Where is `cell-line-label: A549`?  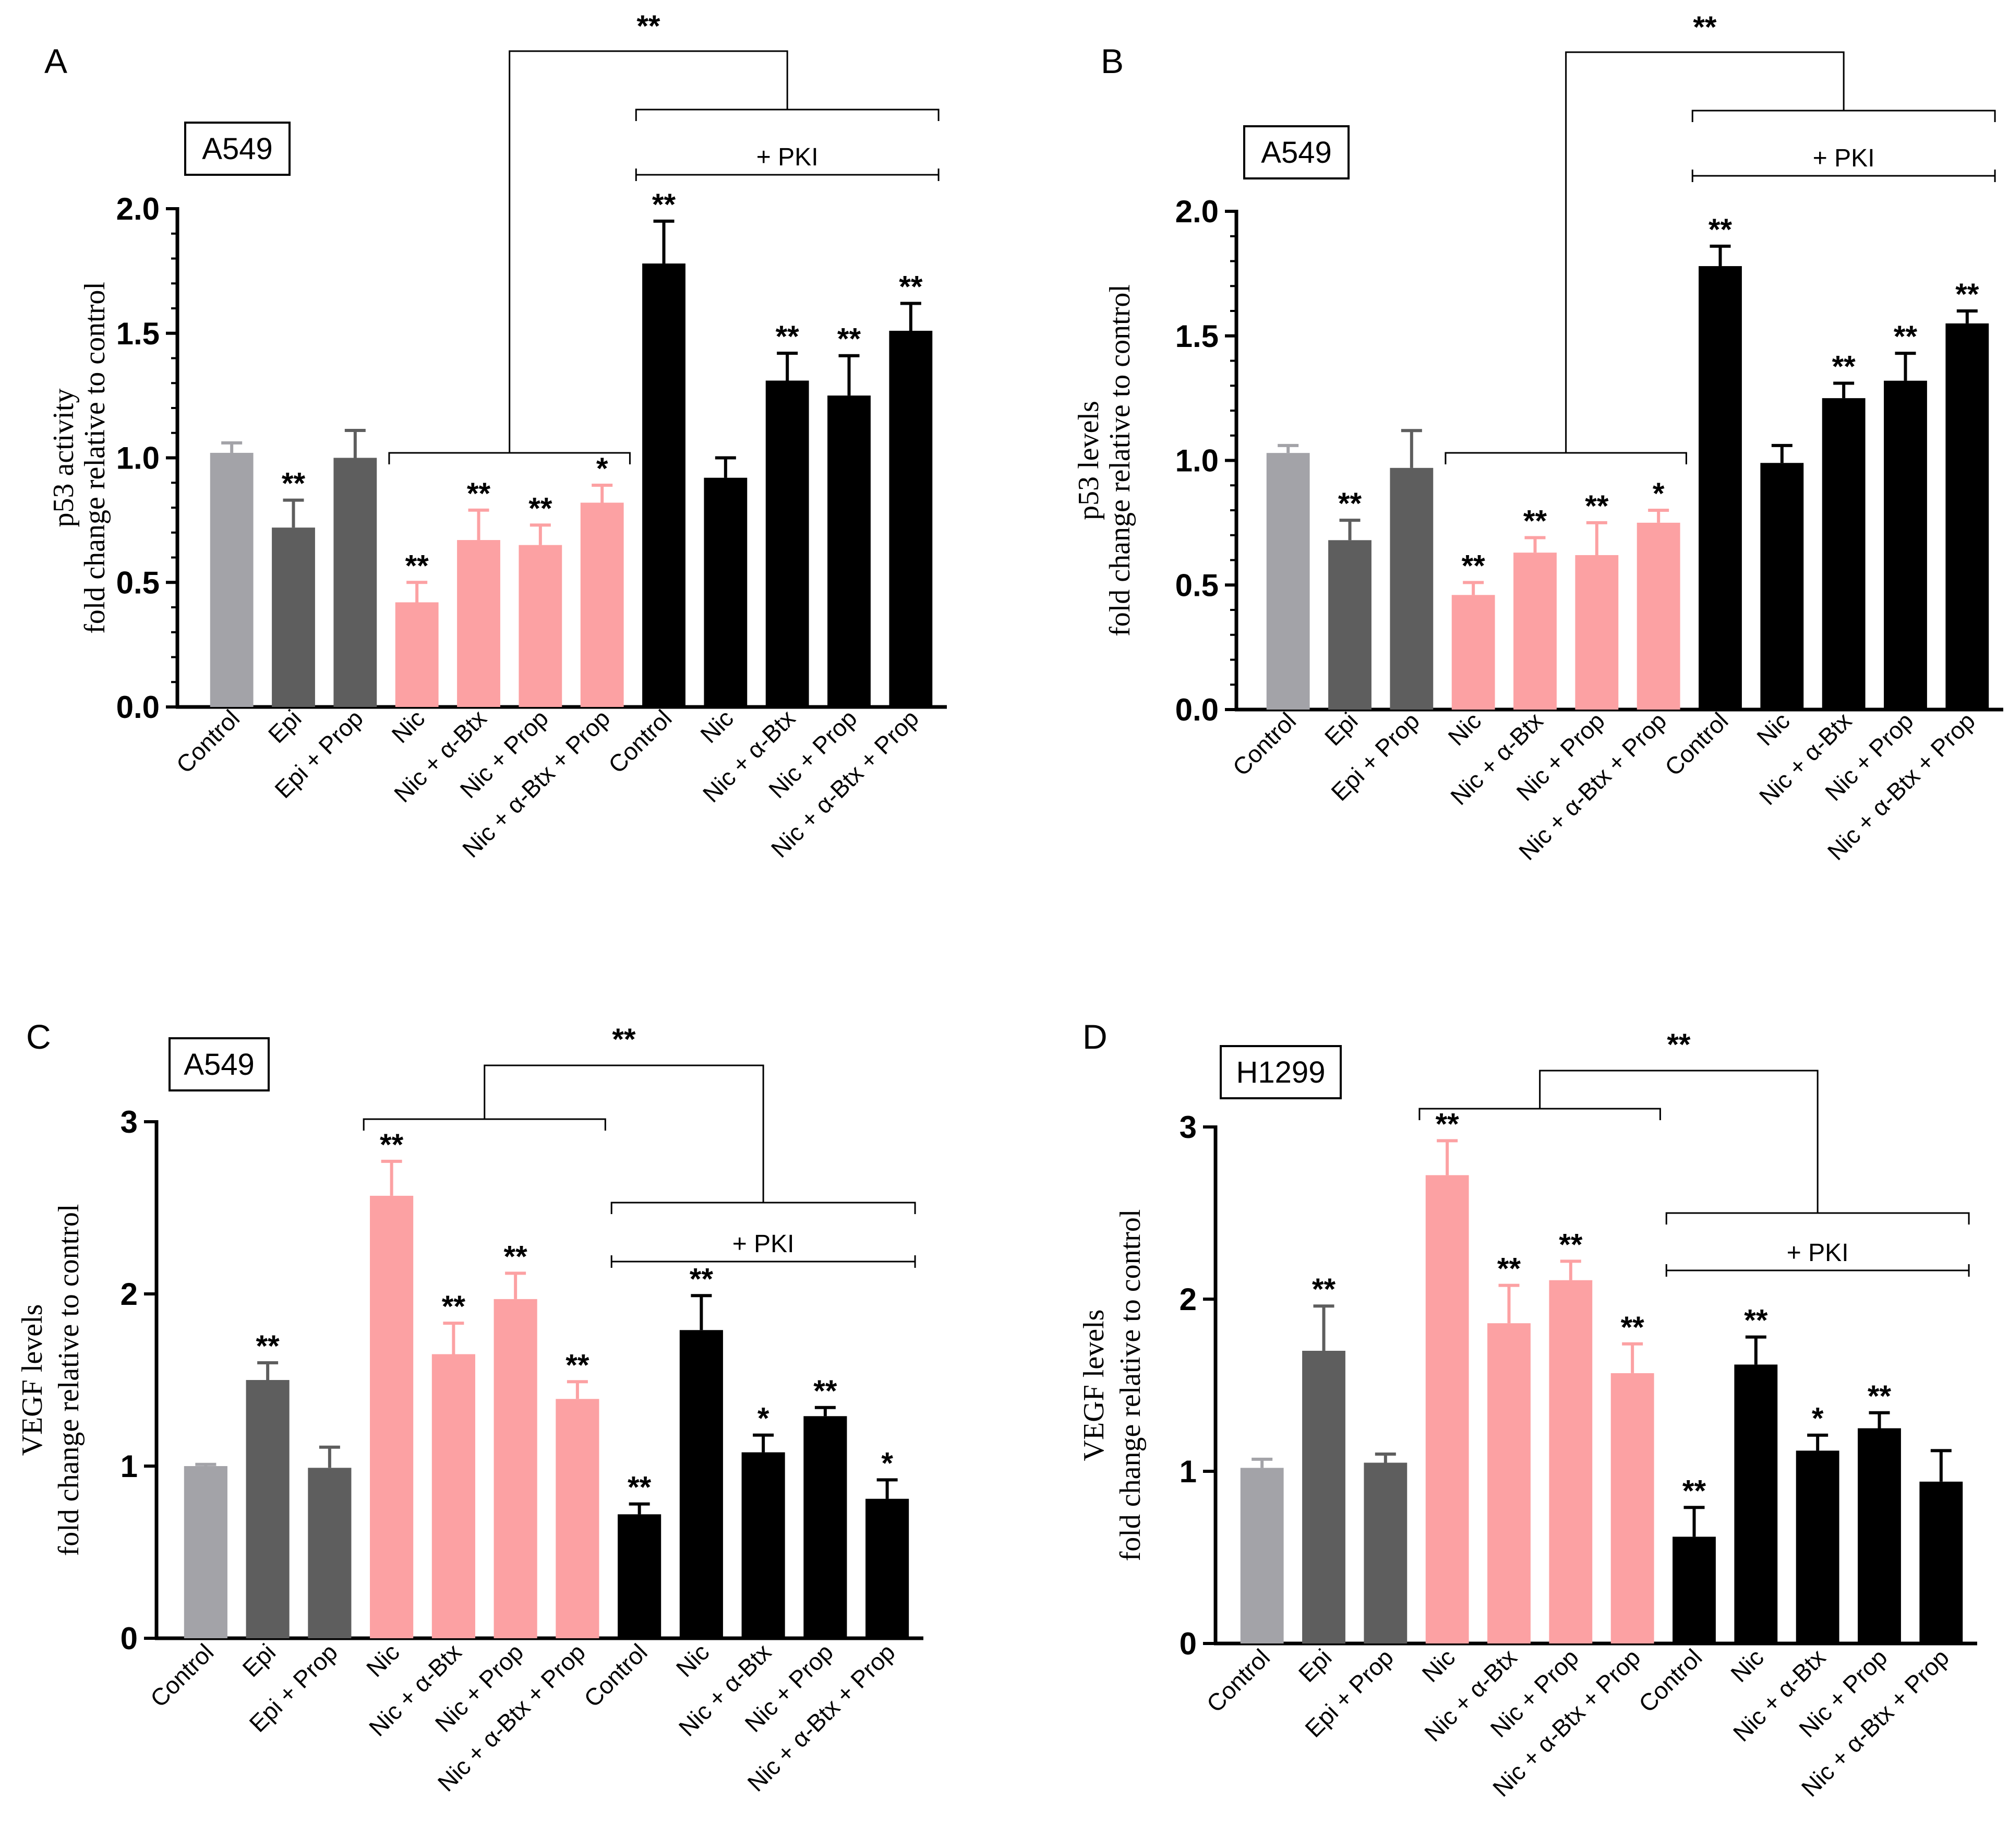
cell-line-label: A549 is located at coordinates (1296, 153).